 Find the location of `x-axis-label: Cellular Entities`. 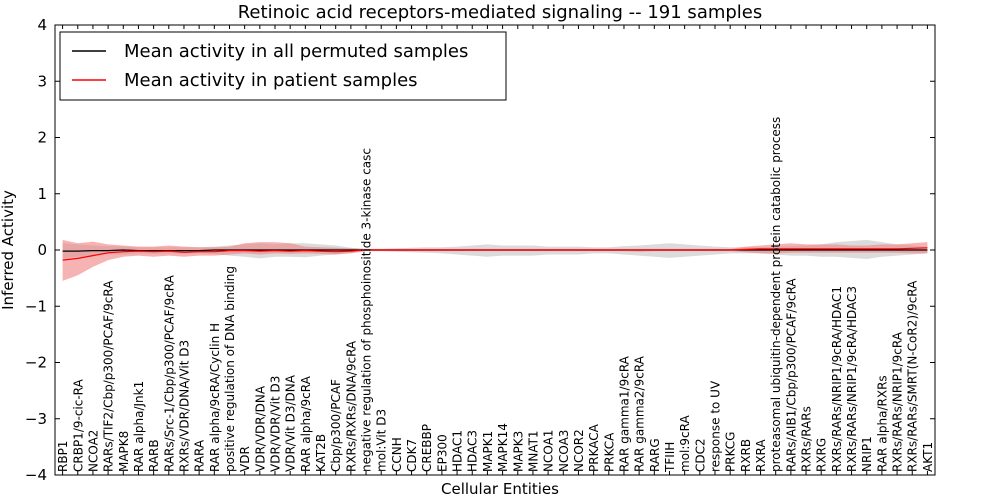

x-axis-label: Cellular Entities is located at coordinates (500, 489).